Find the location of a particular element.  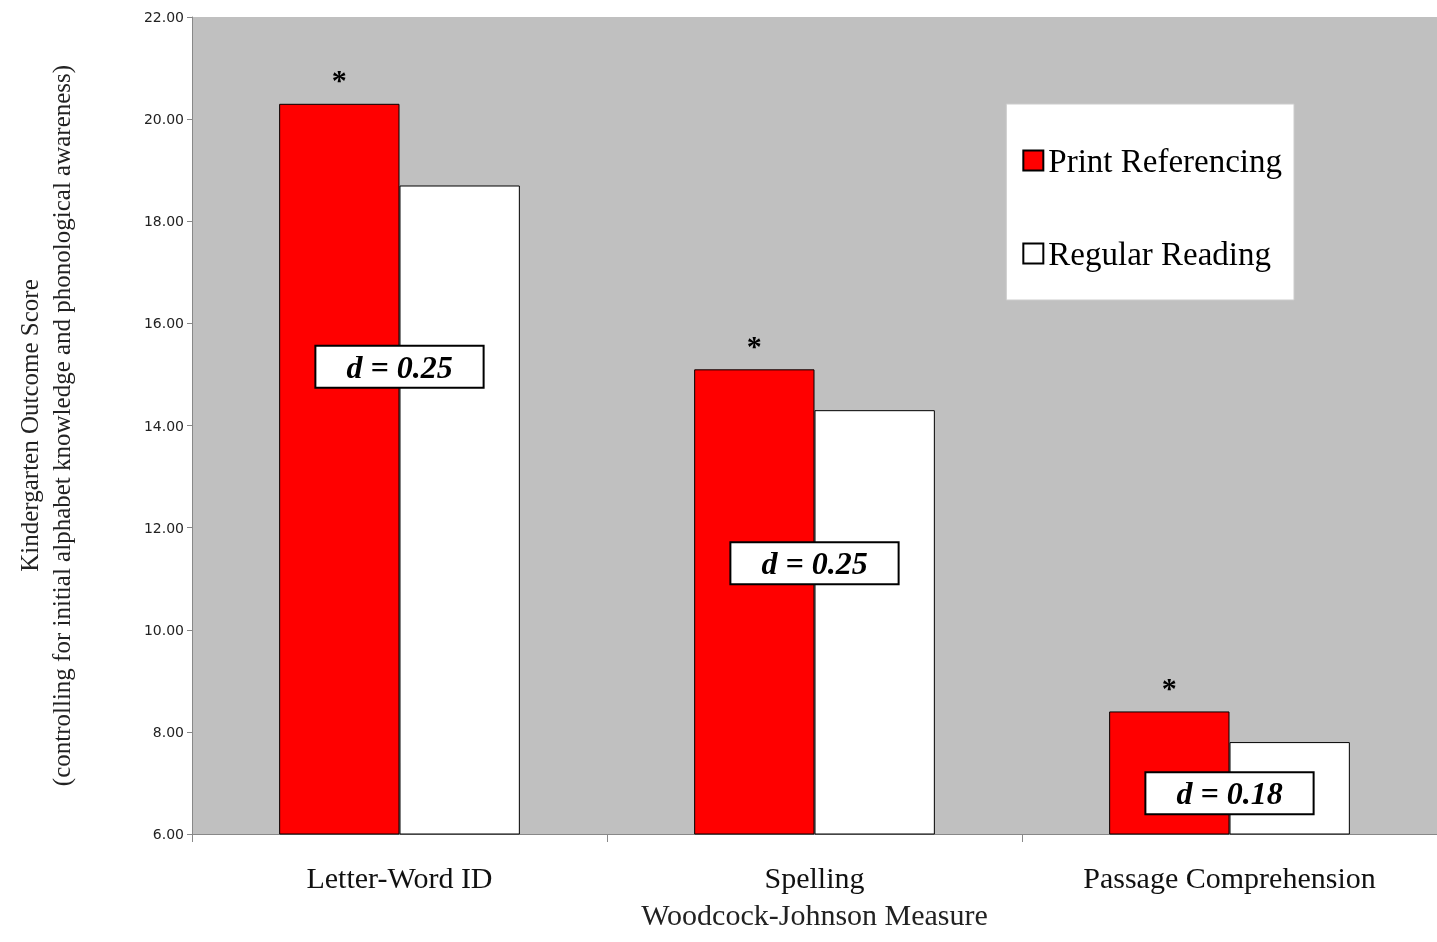

y-tick-label: 6.00 is located at coordinates (168, 834).